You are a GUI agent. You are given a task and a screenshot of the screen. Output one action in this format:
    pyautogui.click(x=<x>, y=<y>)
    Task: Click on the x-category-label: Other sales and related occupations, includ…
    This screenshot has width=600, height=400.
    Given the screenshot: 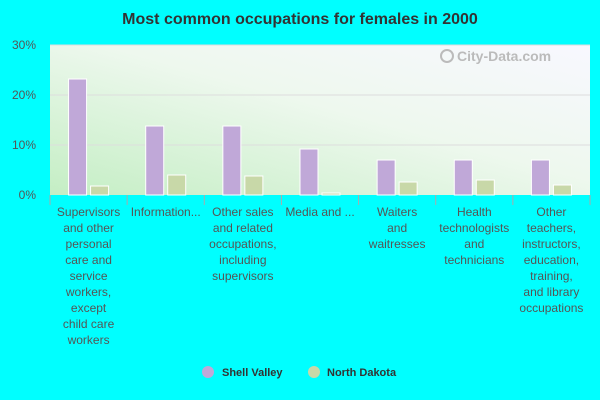 What is the action you would take?
    pyautogui.click(x=242, y=244)
    